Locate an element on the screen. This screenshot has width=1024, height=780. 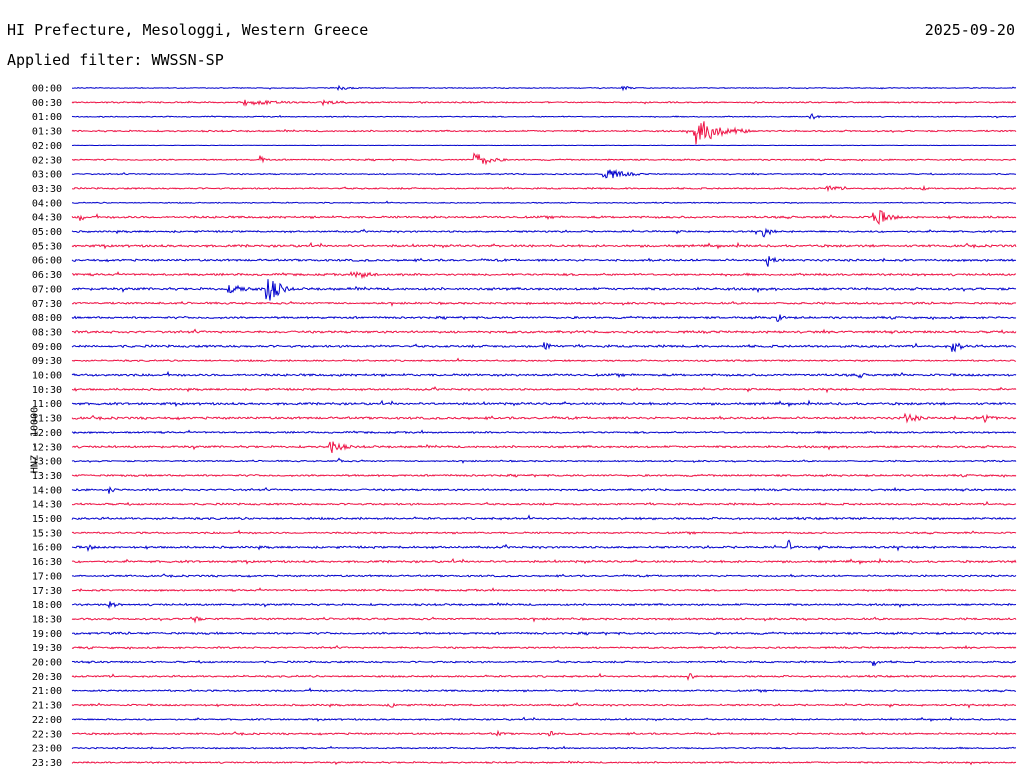
tick-label-1500: 15:00 is located at coordinates (47, 519).